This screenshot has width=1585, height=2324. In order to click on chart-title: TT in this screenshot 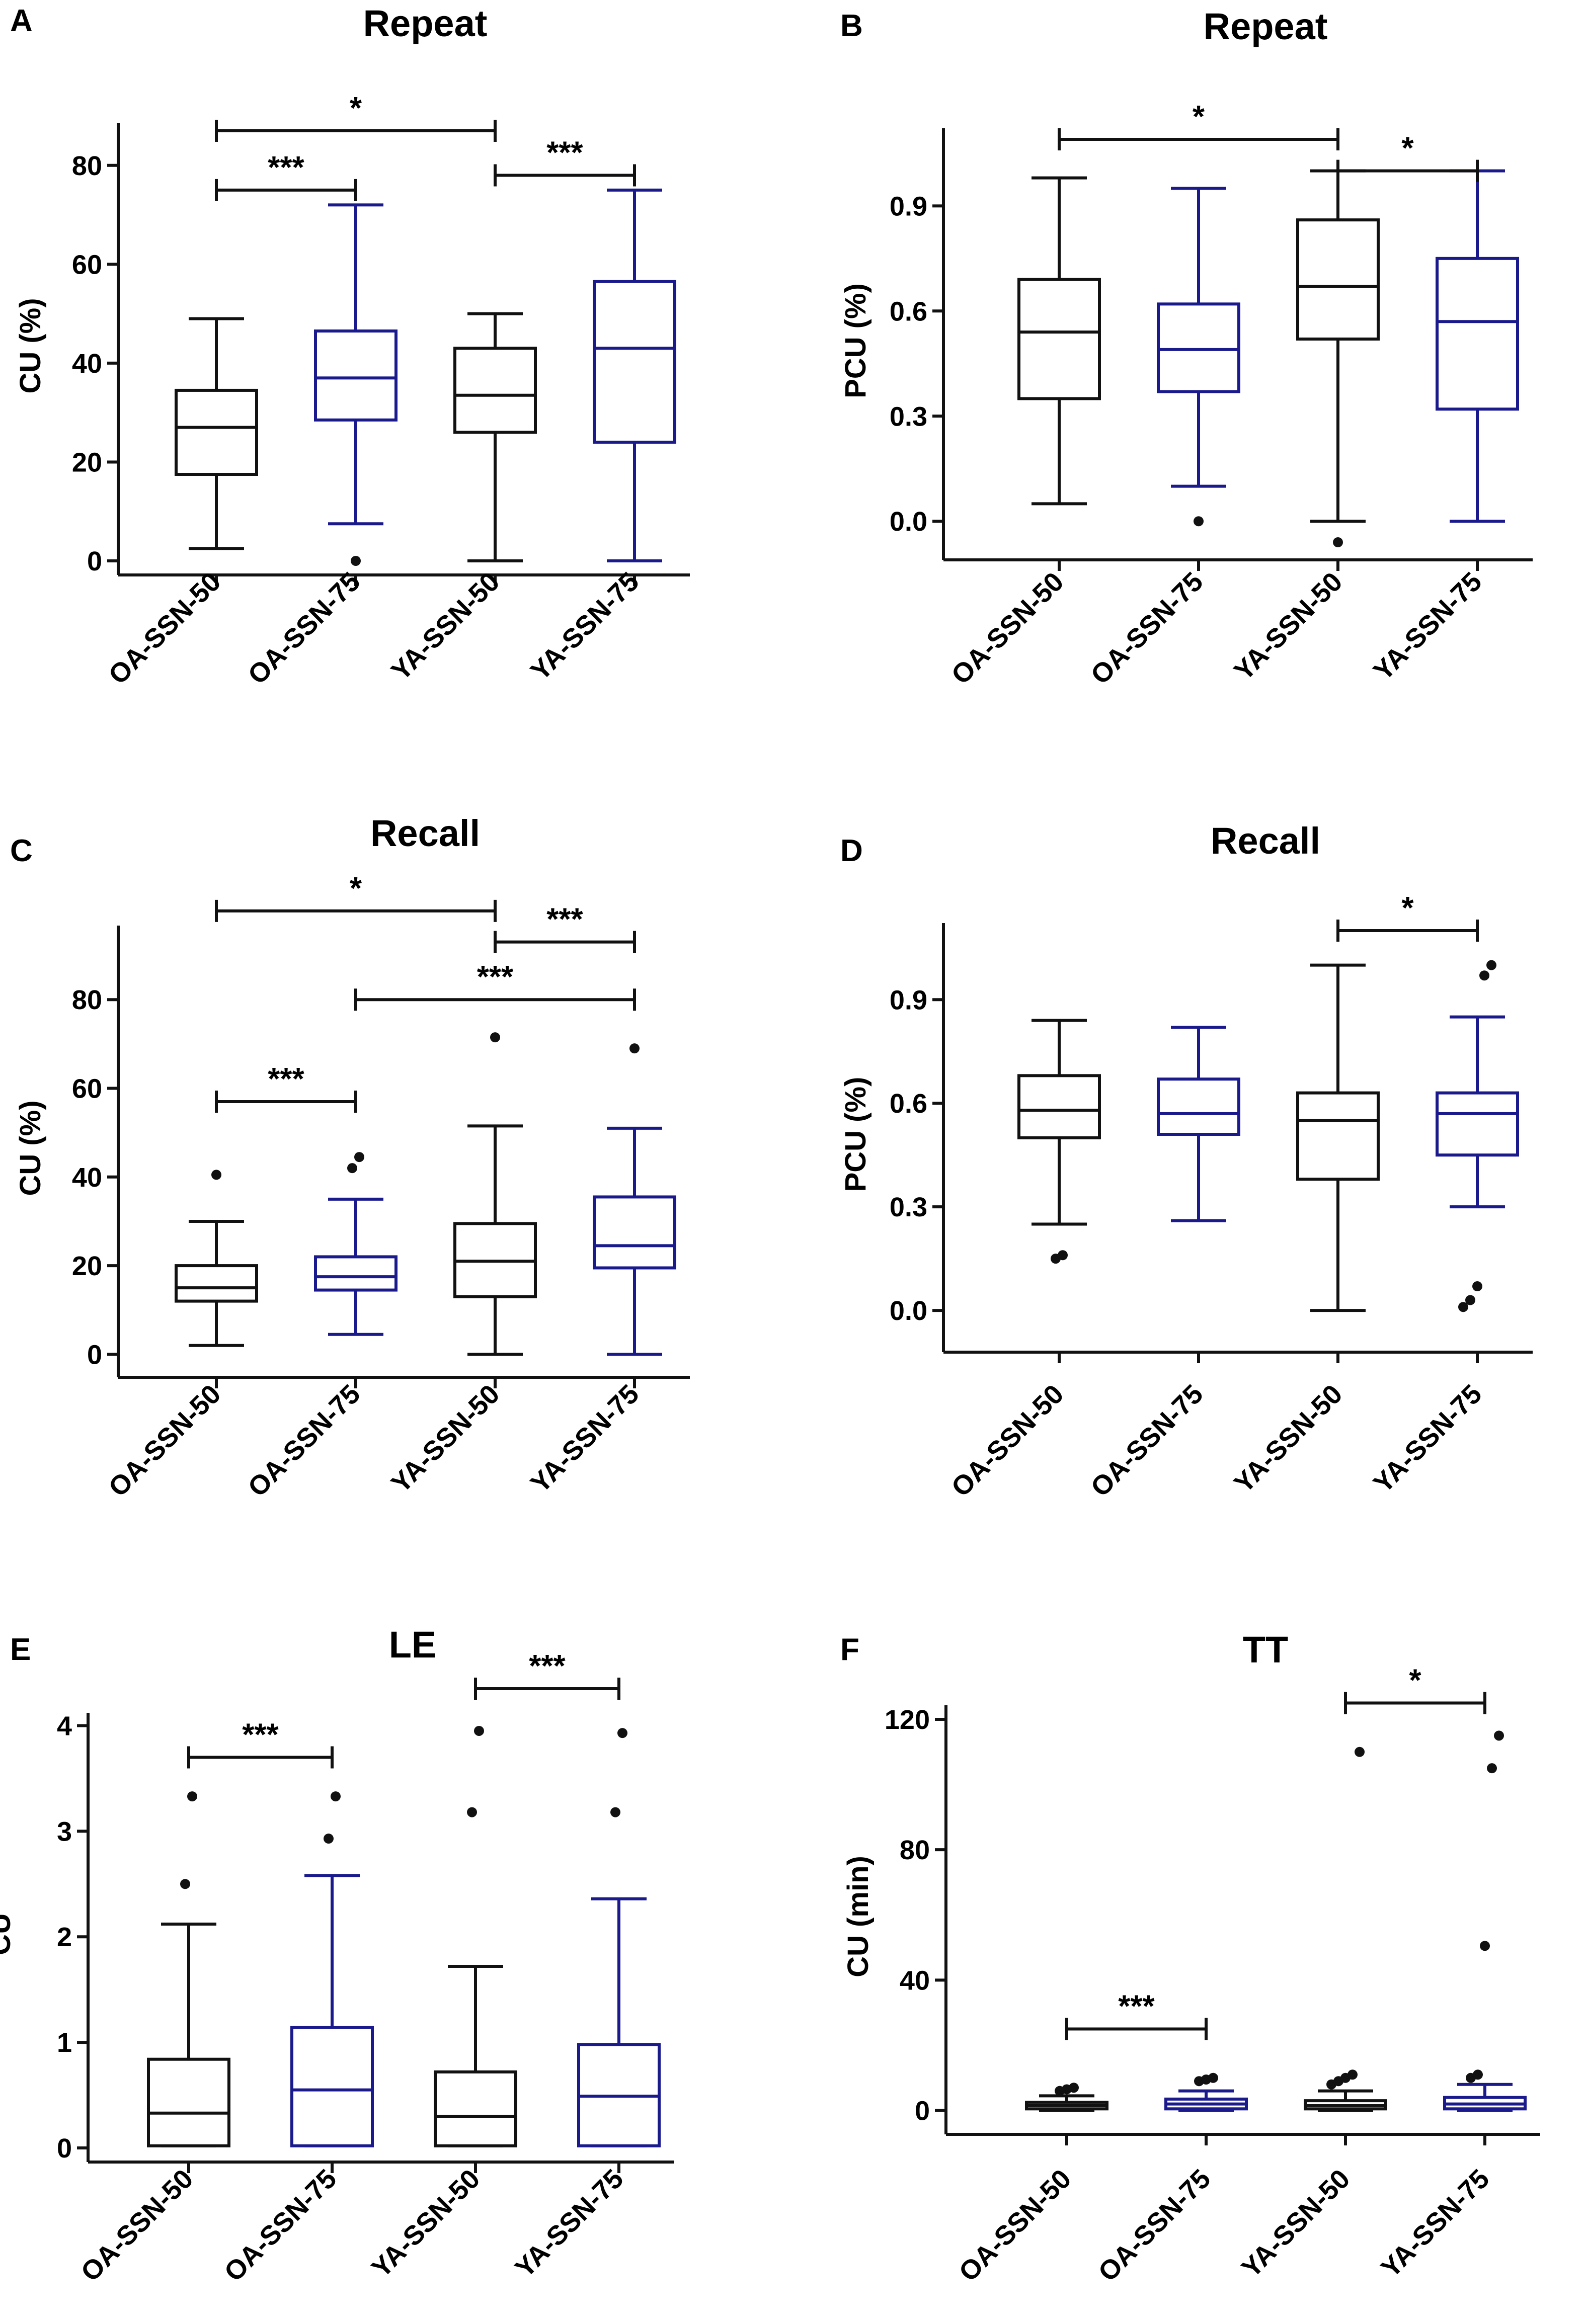, I will do `click(1265, 1650)`.